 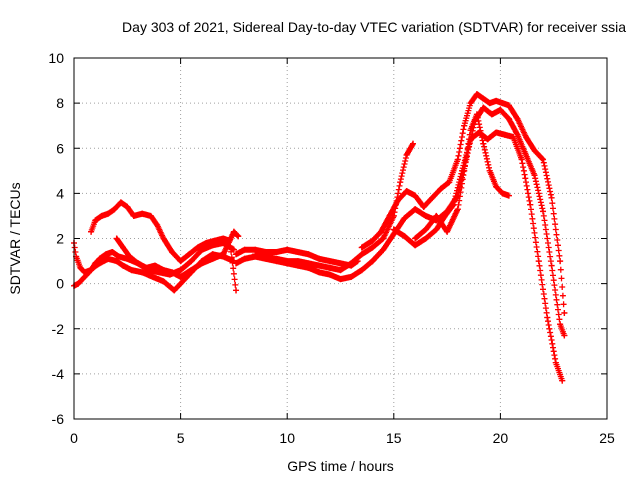 I want to click on y-tick-label: 8, so click(x=60, y=103).